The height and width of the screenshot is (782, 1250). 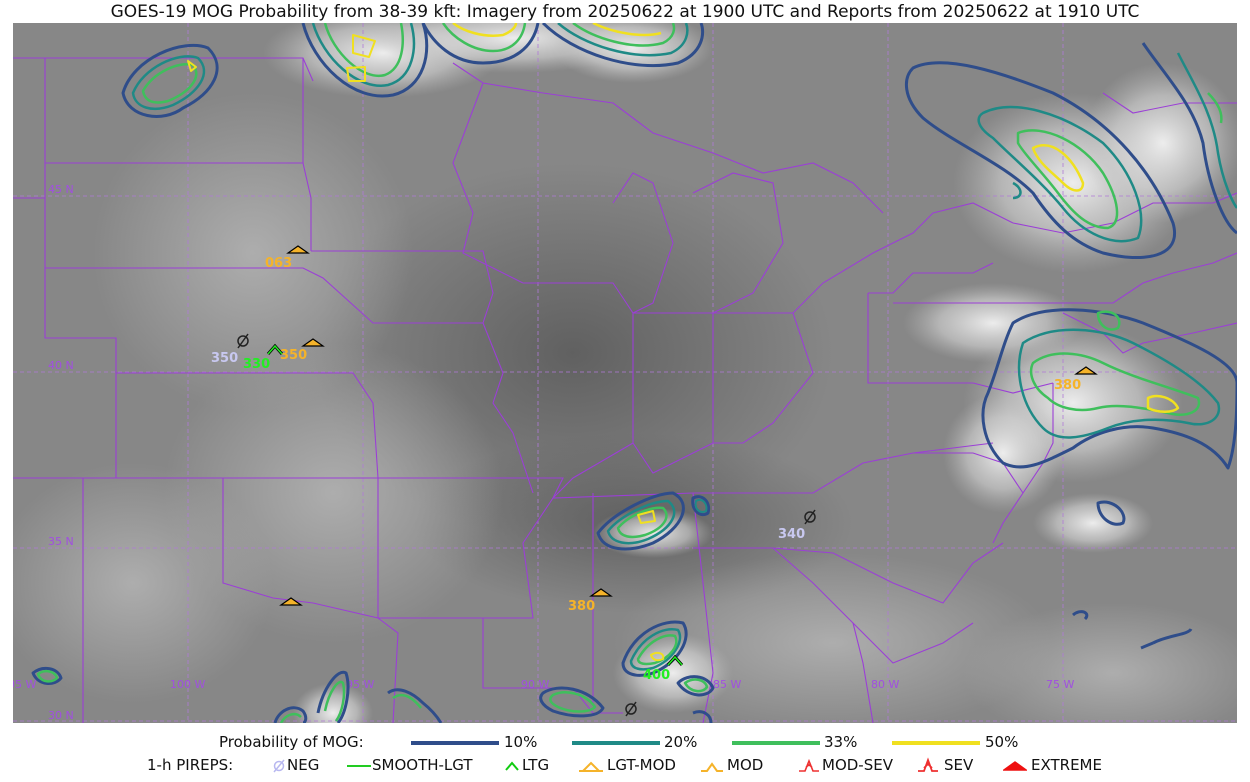 I want to click on mod-icon, so click(x=712, y=767).